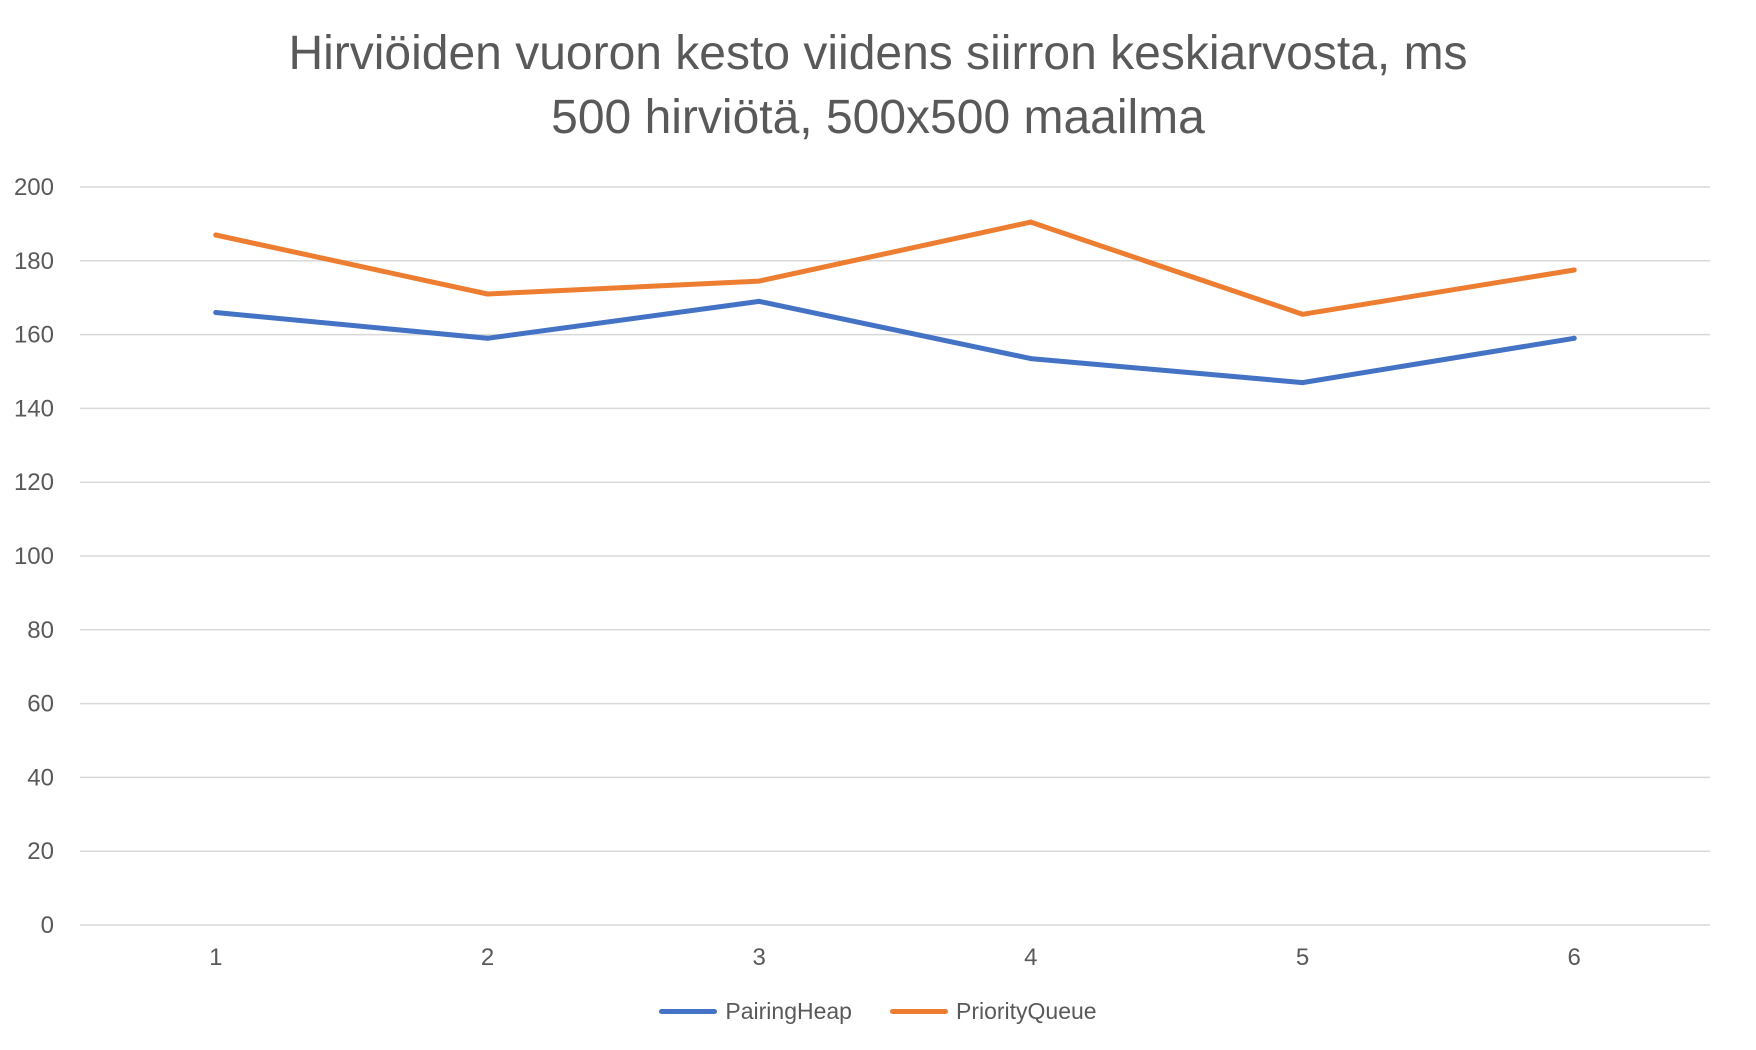 The height and width of the screenshot is (1050, 1756). I want to click on y-axis-tick-labels: 0 20 40 60 80 100 120 140 160 180 200, so click(34, 556).